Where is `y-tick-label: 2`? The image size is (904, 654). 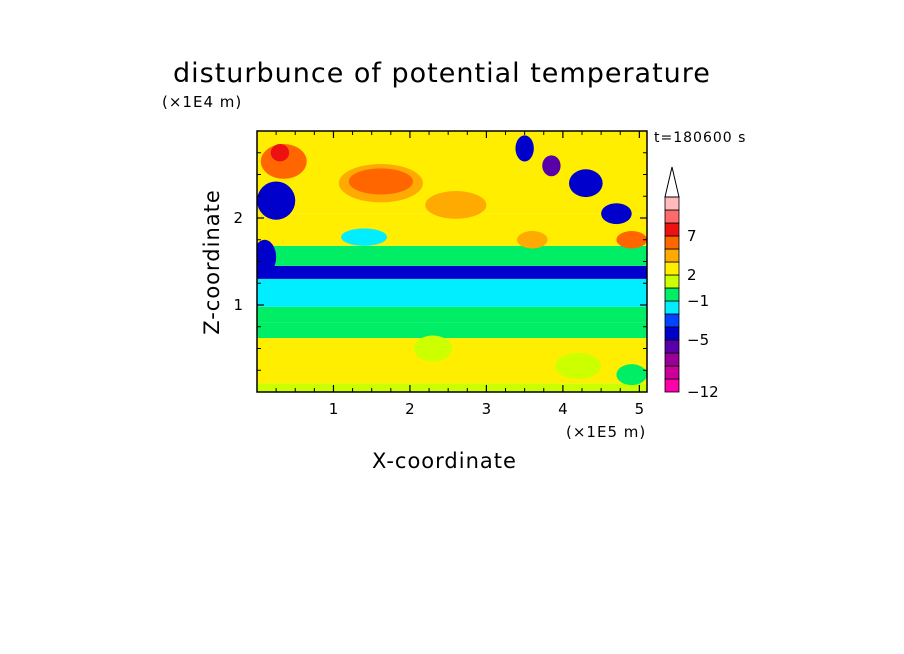 y-tick-label: 2 is located at coordinates (238, 218).